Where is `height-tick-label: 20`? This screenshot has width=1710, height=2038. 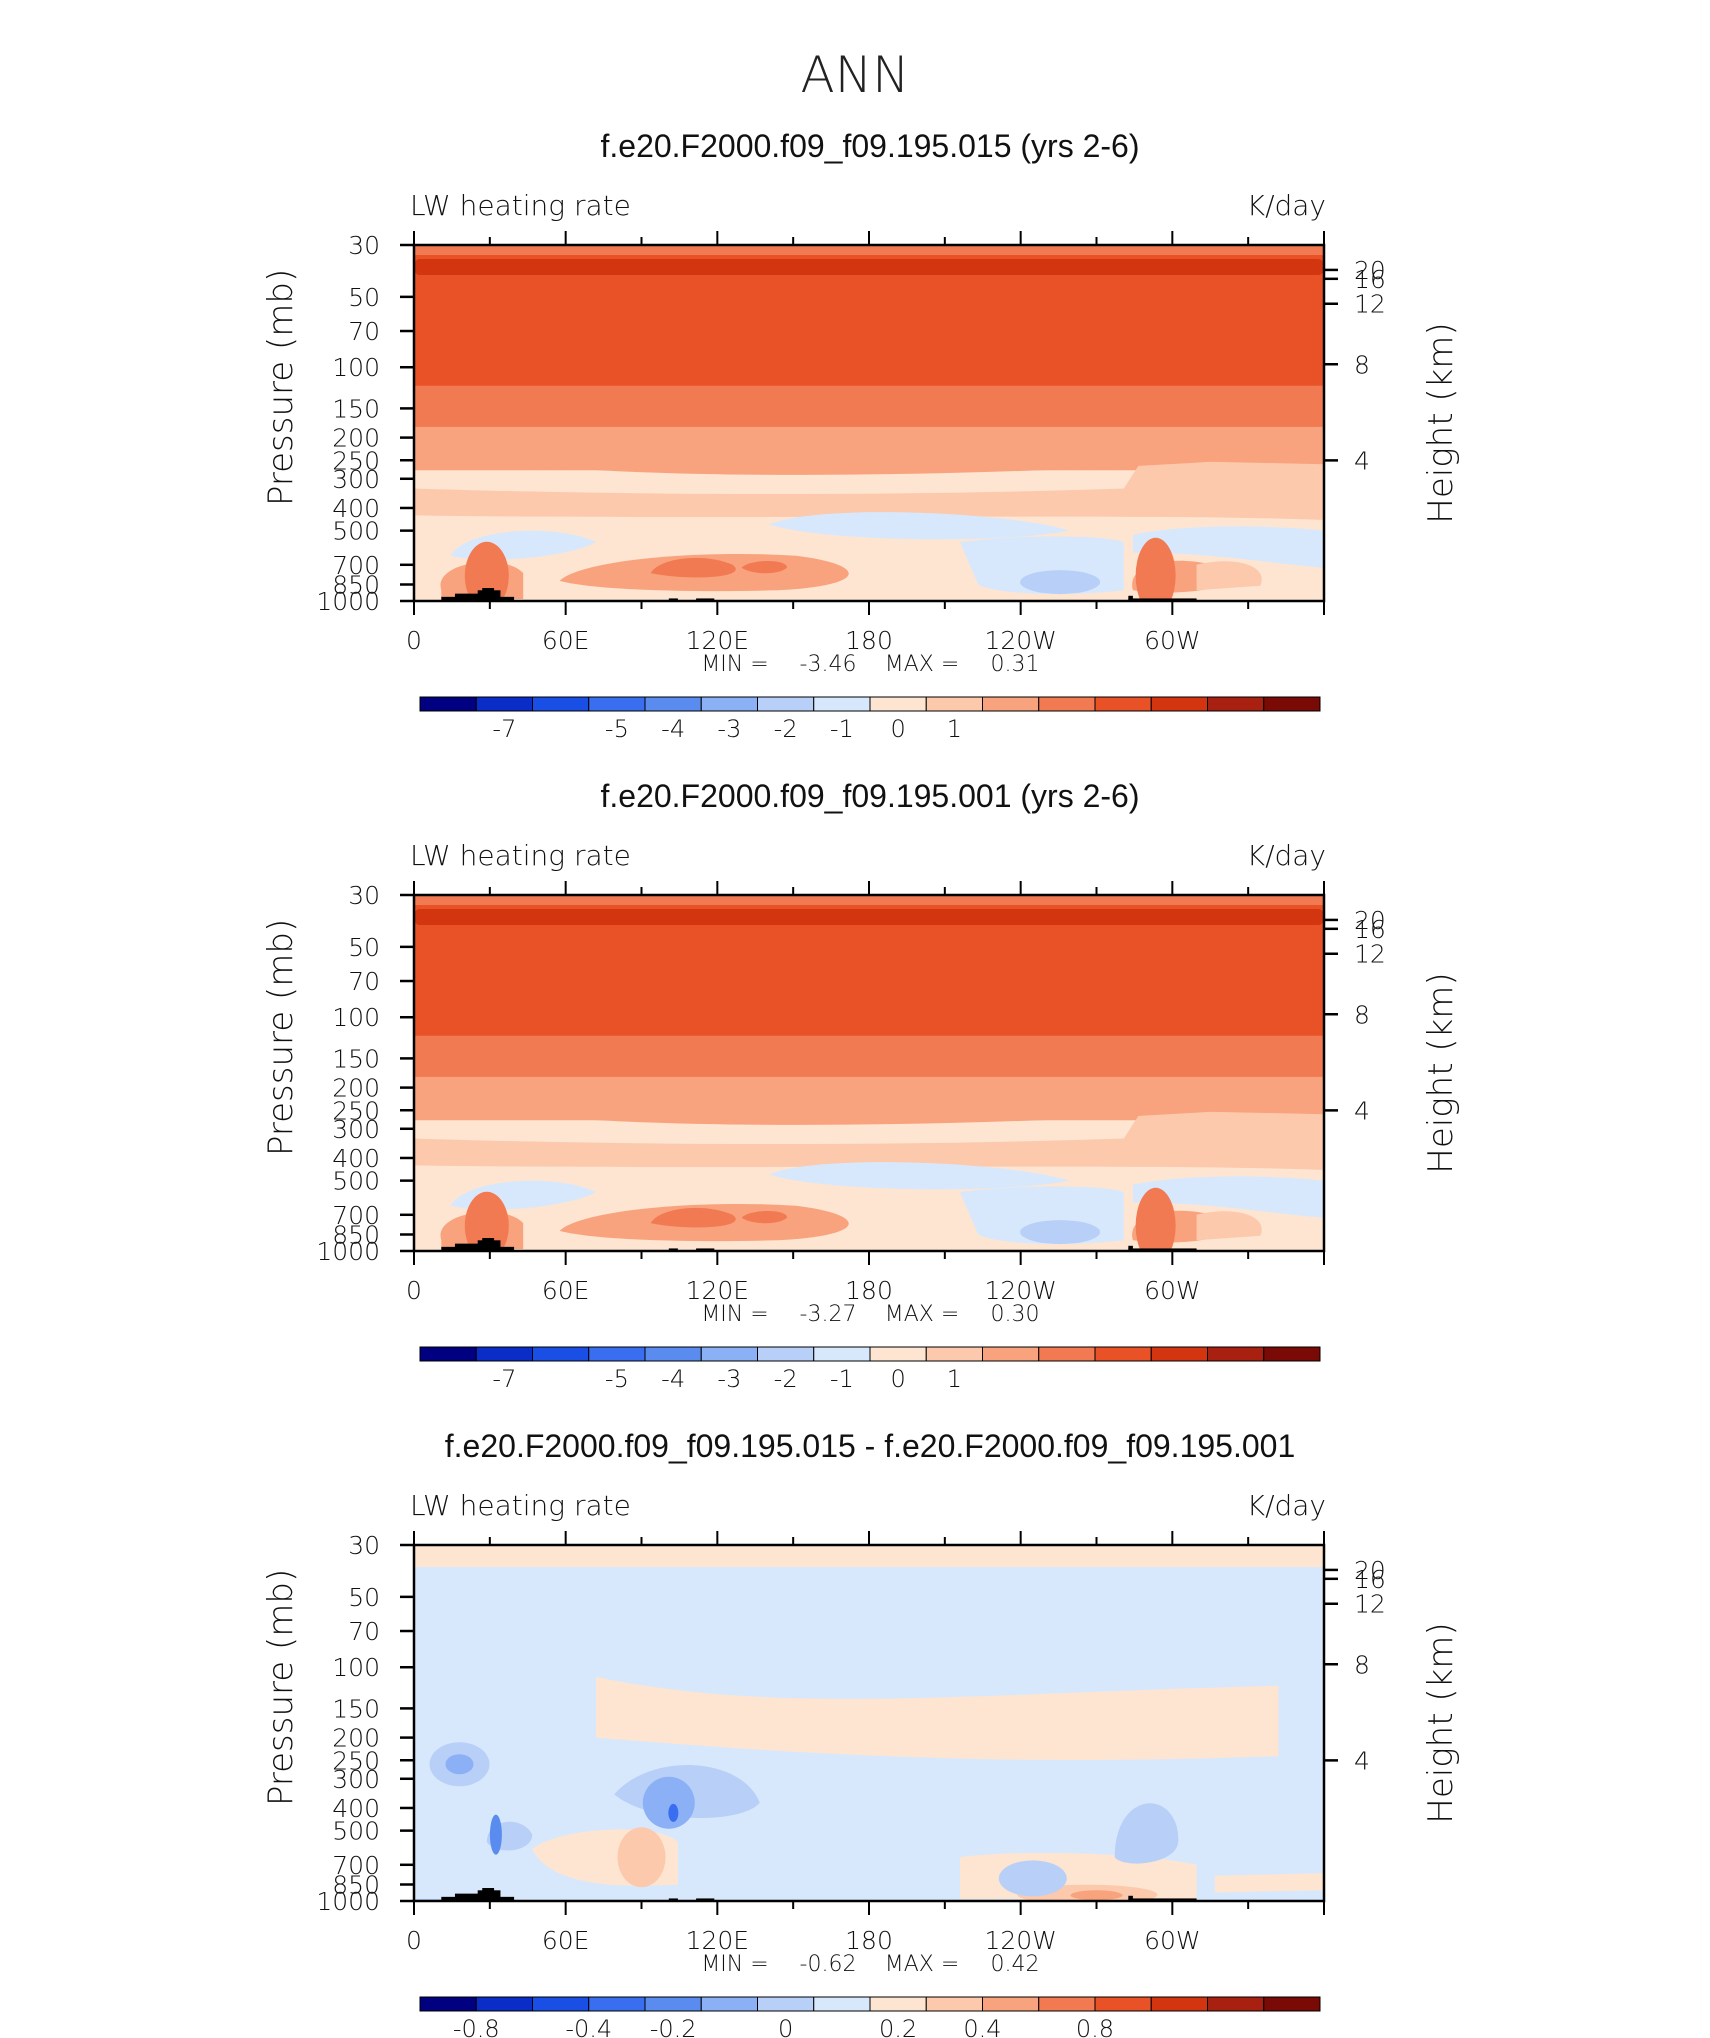 height-tick-label: 20 is located at coordinates (1370, 270).